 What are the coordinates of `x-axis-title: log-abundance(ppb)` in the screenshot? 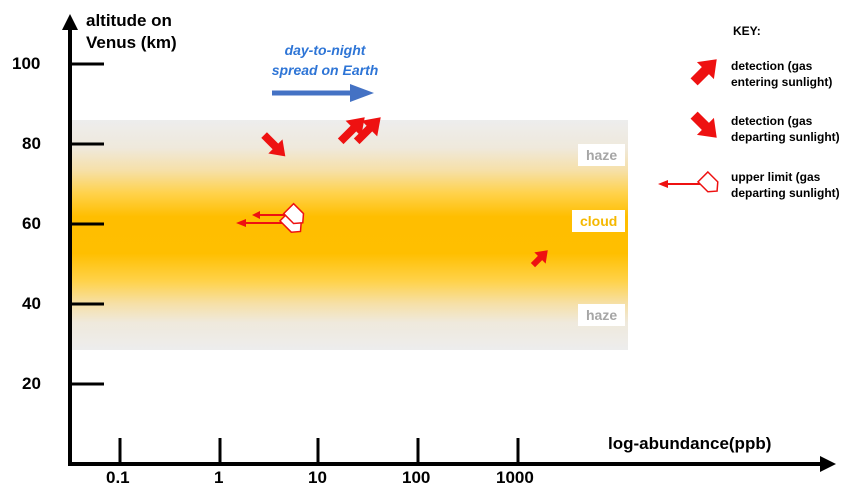 It's located at (690, 443).